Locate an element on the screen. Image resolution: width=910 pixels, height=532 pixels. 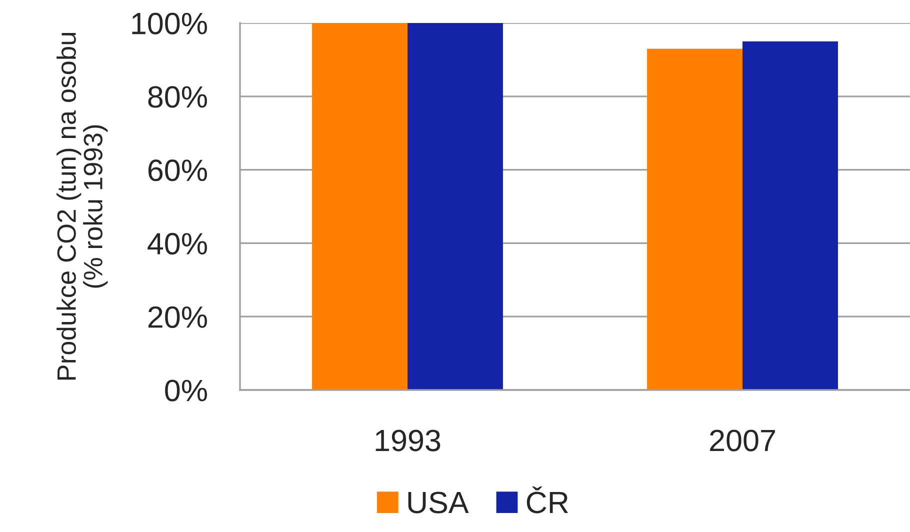
legend-label: USA is located at coordinates (438, 503).